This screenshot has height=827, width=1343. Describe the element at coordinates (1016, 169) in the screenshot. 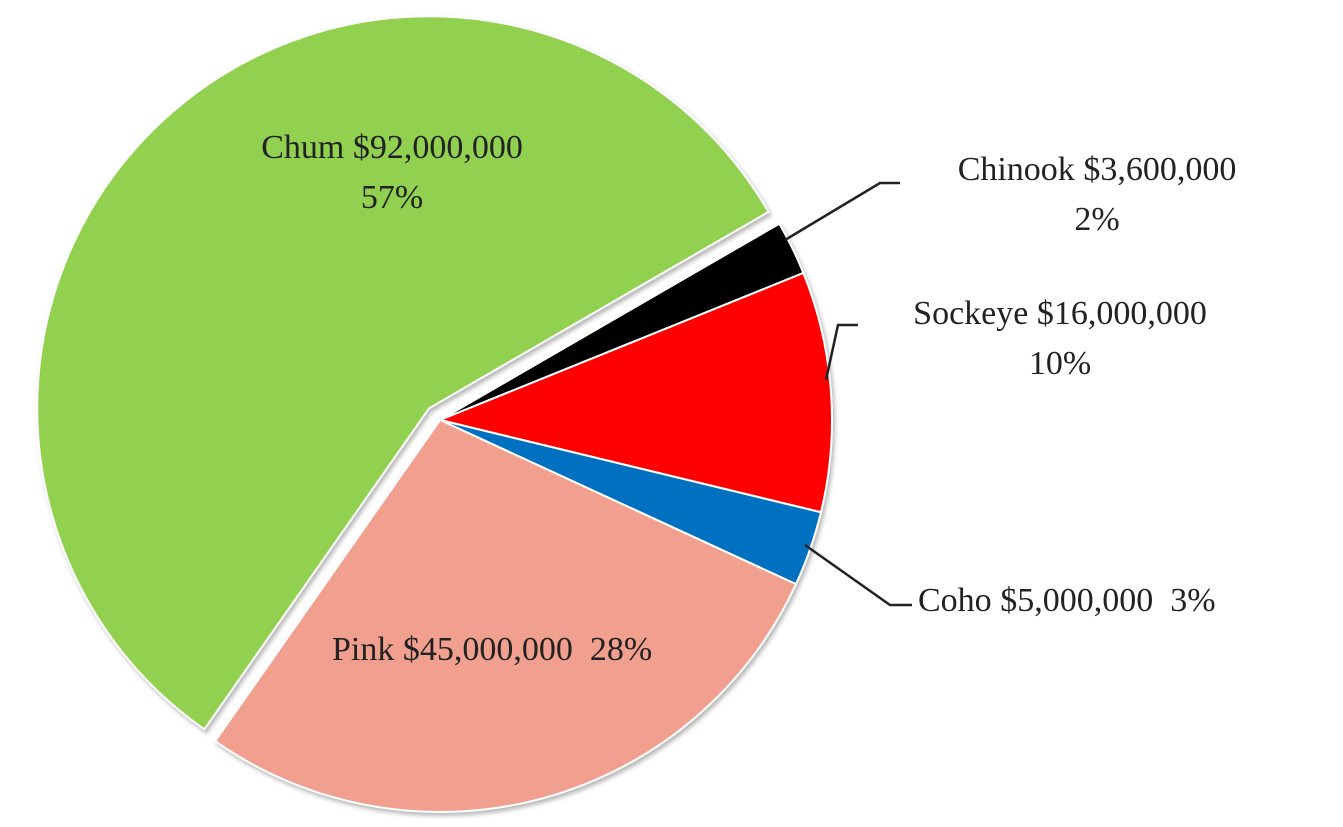

I see `category-name: Chinook` at that location.